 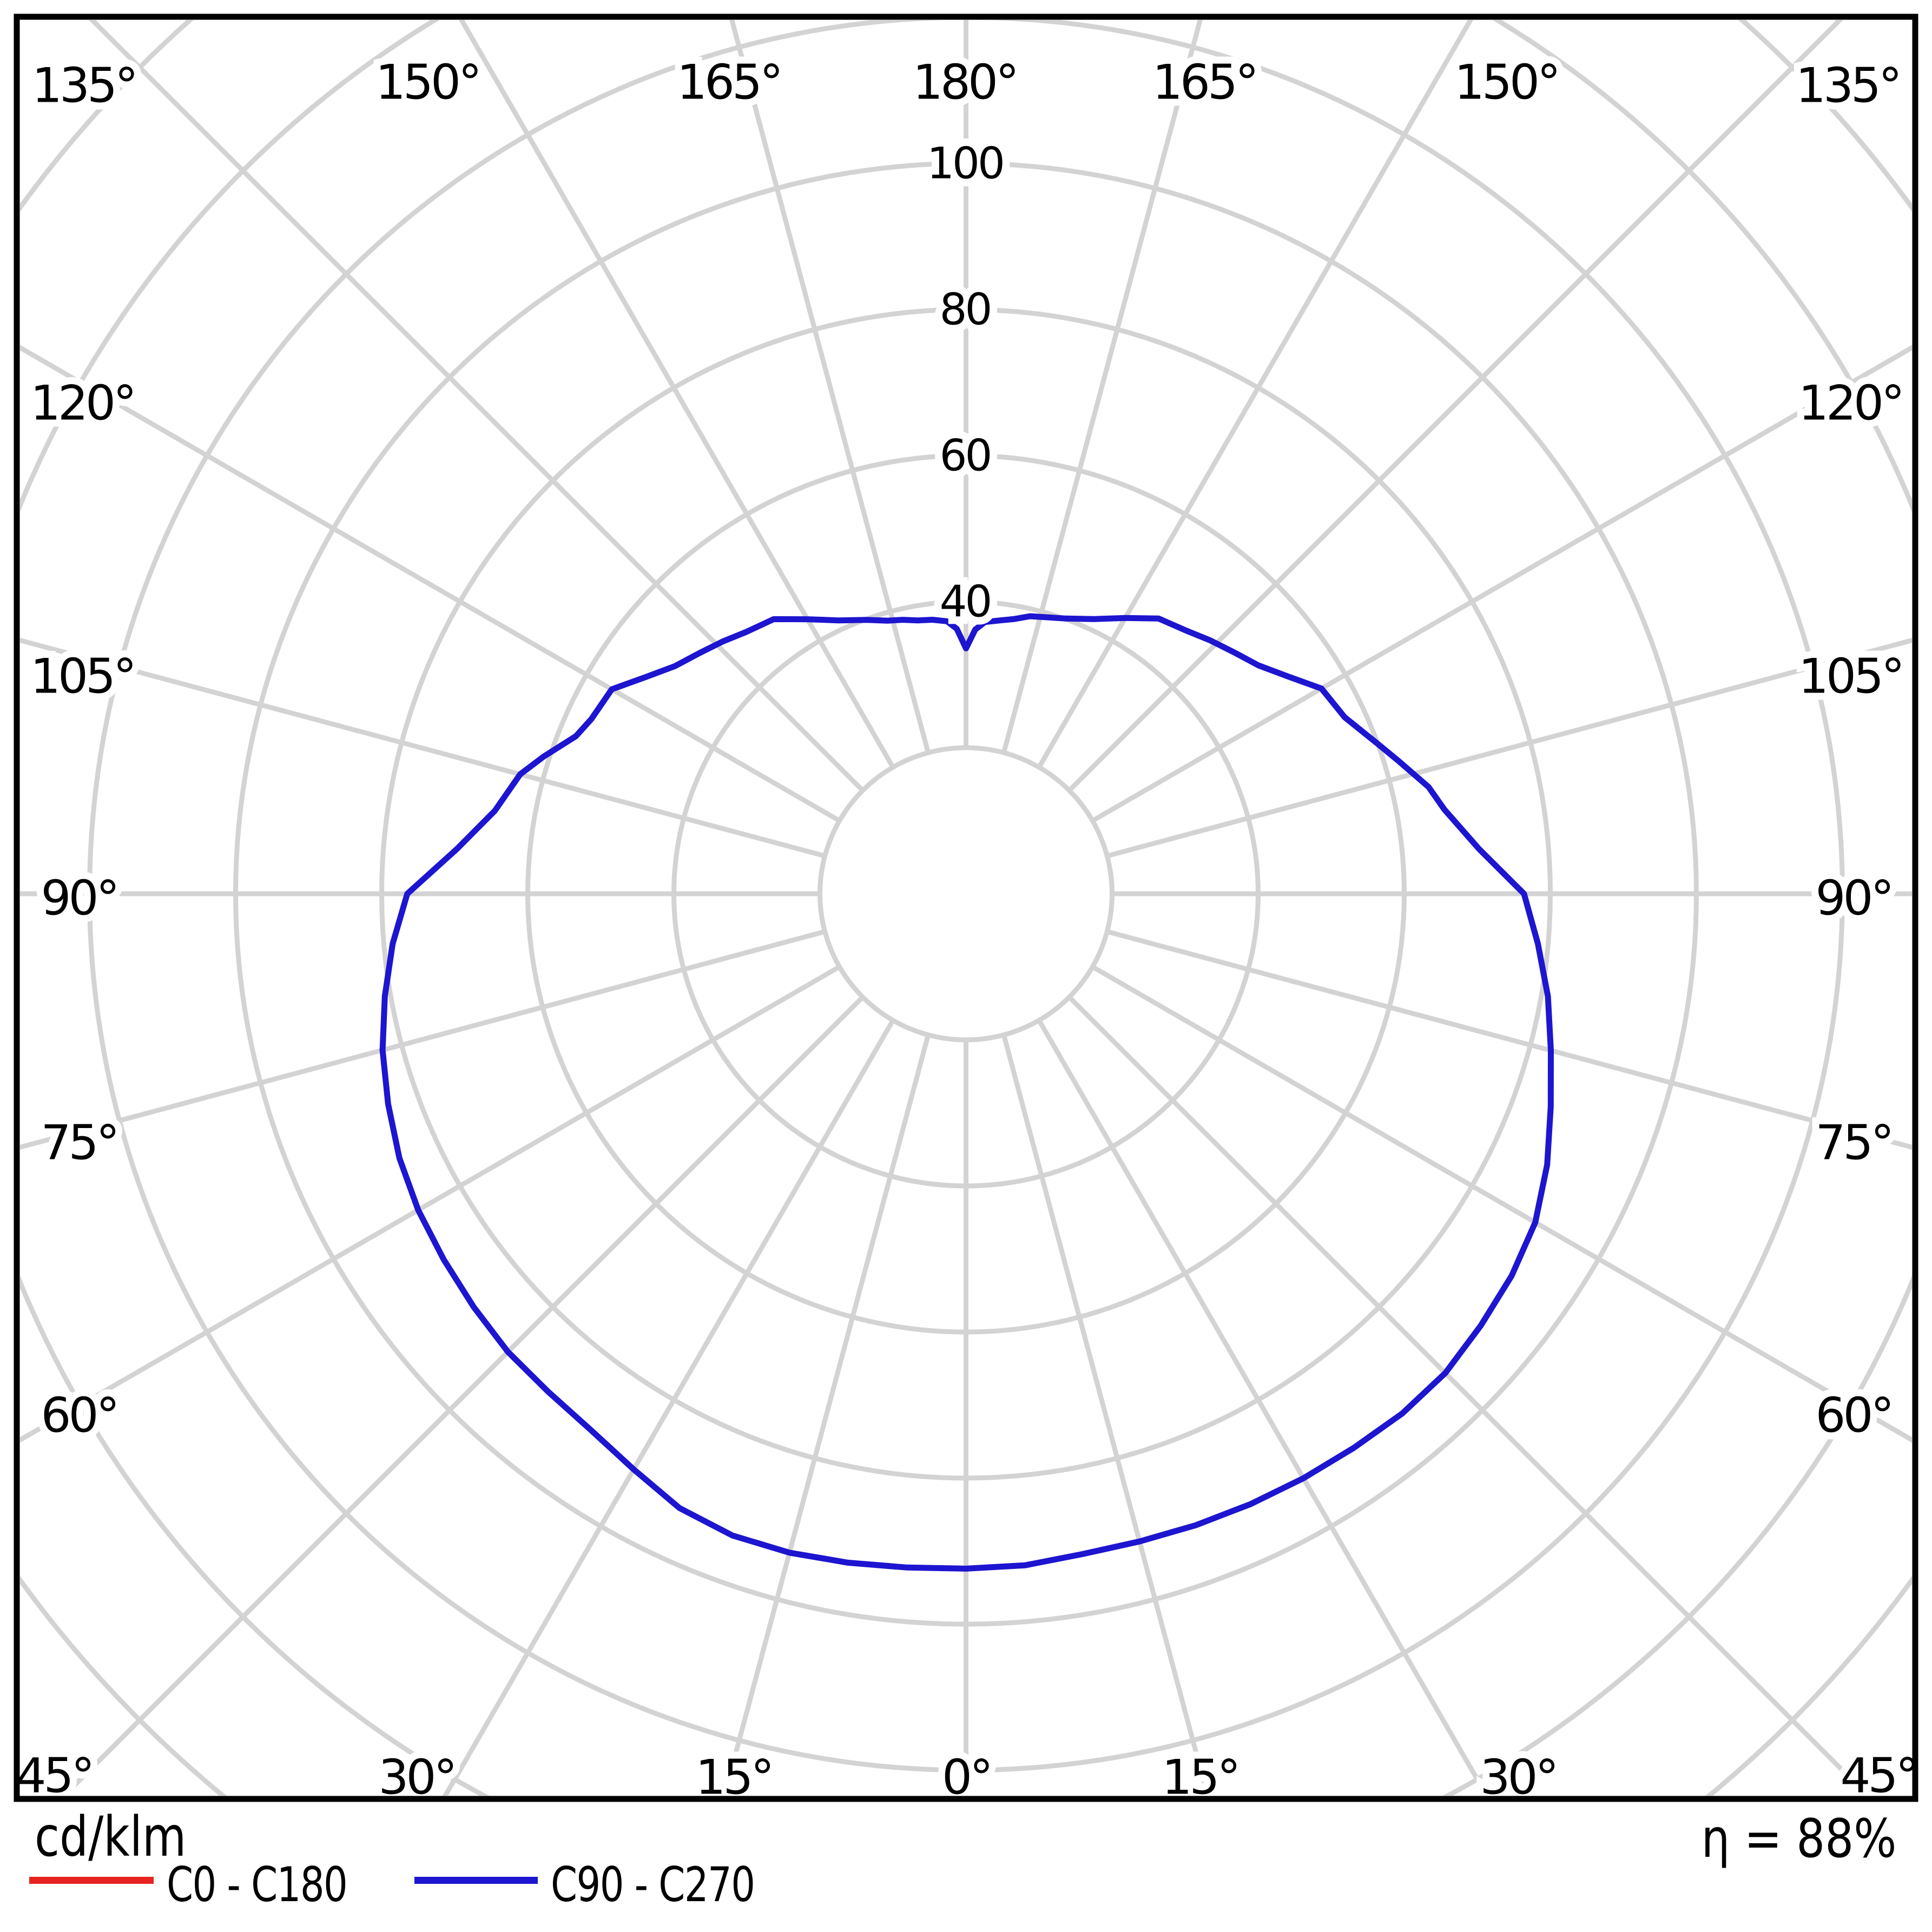 What do you see at coordinates (257, 1885) in the screenshot?
I see `legend-label-c0-c180: C0 - C180` at bounding box center [257, 1885].